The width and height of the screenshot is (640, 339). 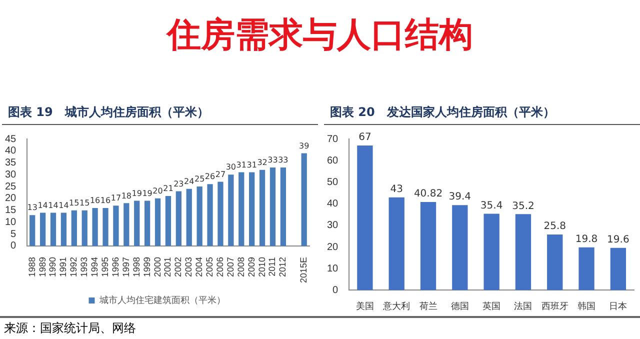 What do you see at coordinates (11, 210) in the screenshot?
I see `y-tick-label: 15` at bounding box center [11, 210].